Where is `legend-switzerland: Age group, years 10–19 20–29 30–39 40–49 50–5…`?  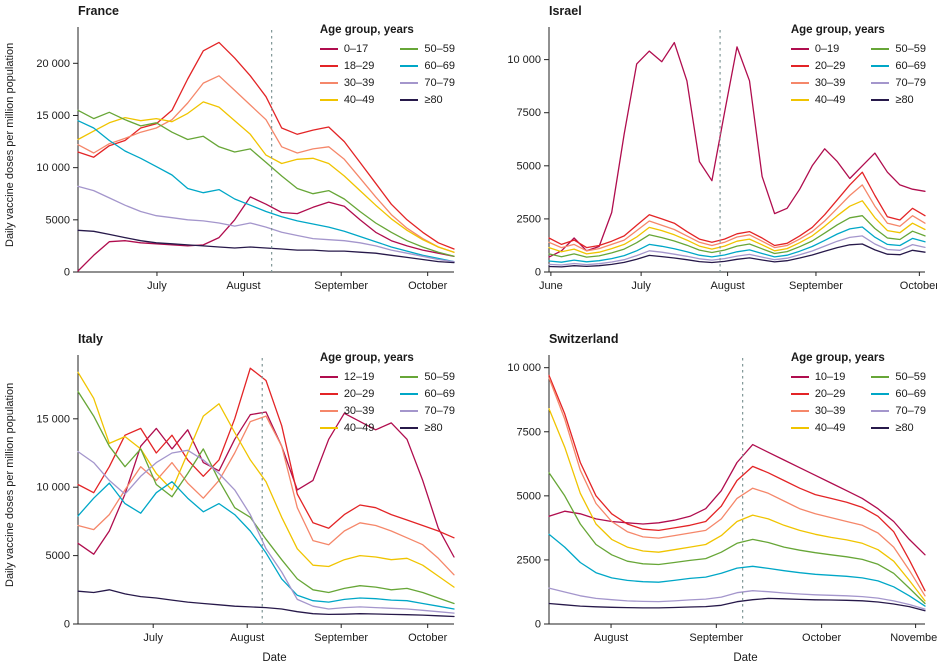 legend-switzerland: Age group, years 10–19 20–29 30–39 40–49 50–5… is located at coordinates (858, 394).